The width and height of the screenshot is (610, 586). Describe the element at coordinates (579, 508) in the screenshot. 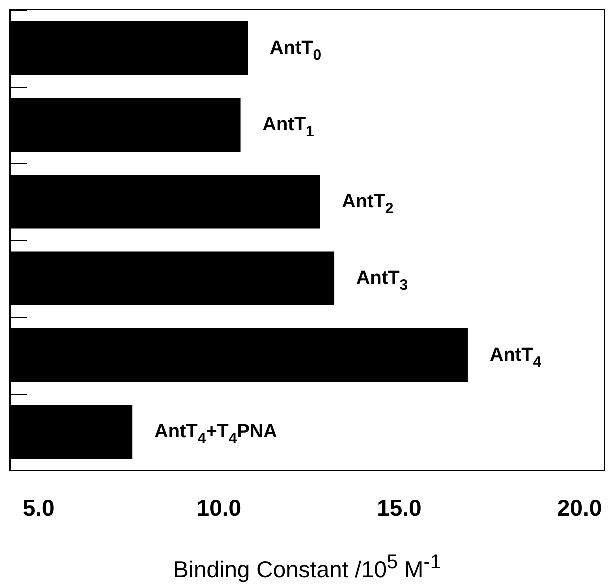

I see `x-tick-label: 20.0` at that location.